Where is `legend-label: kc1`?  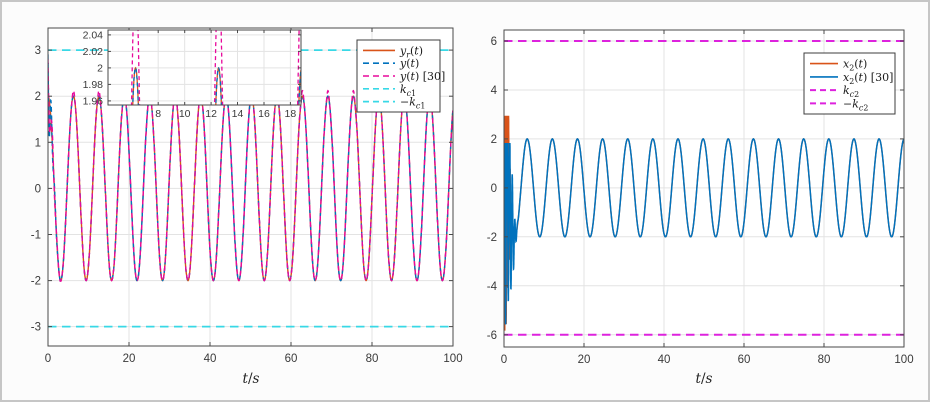 legend-label: kc1 is located at coordinates (408, 90).